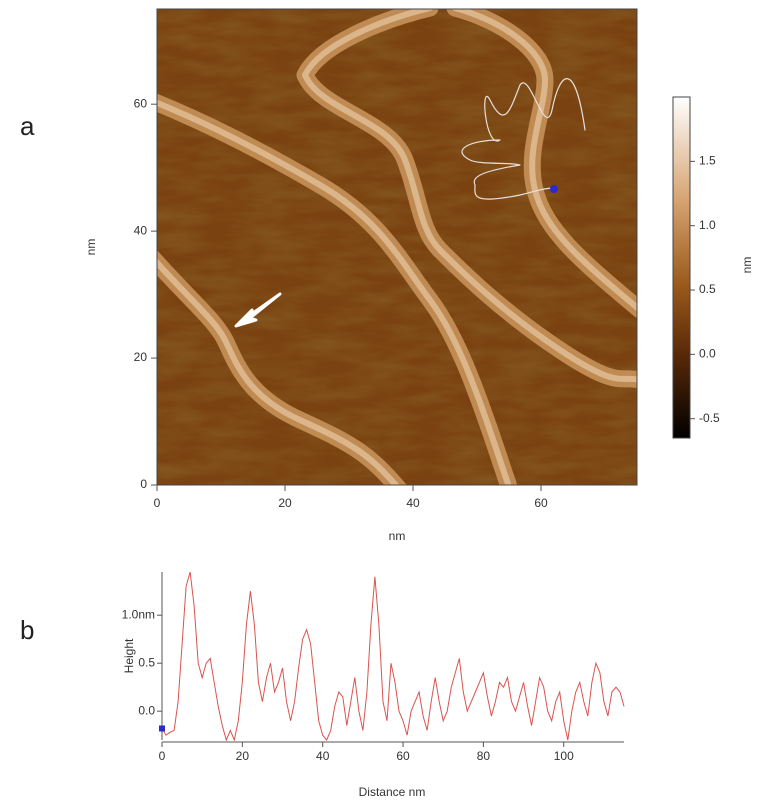 The width and height of the screenshot is (757, 800). I want to click on colorbar-tick-label: 1.5, so click(707, 161).